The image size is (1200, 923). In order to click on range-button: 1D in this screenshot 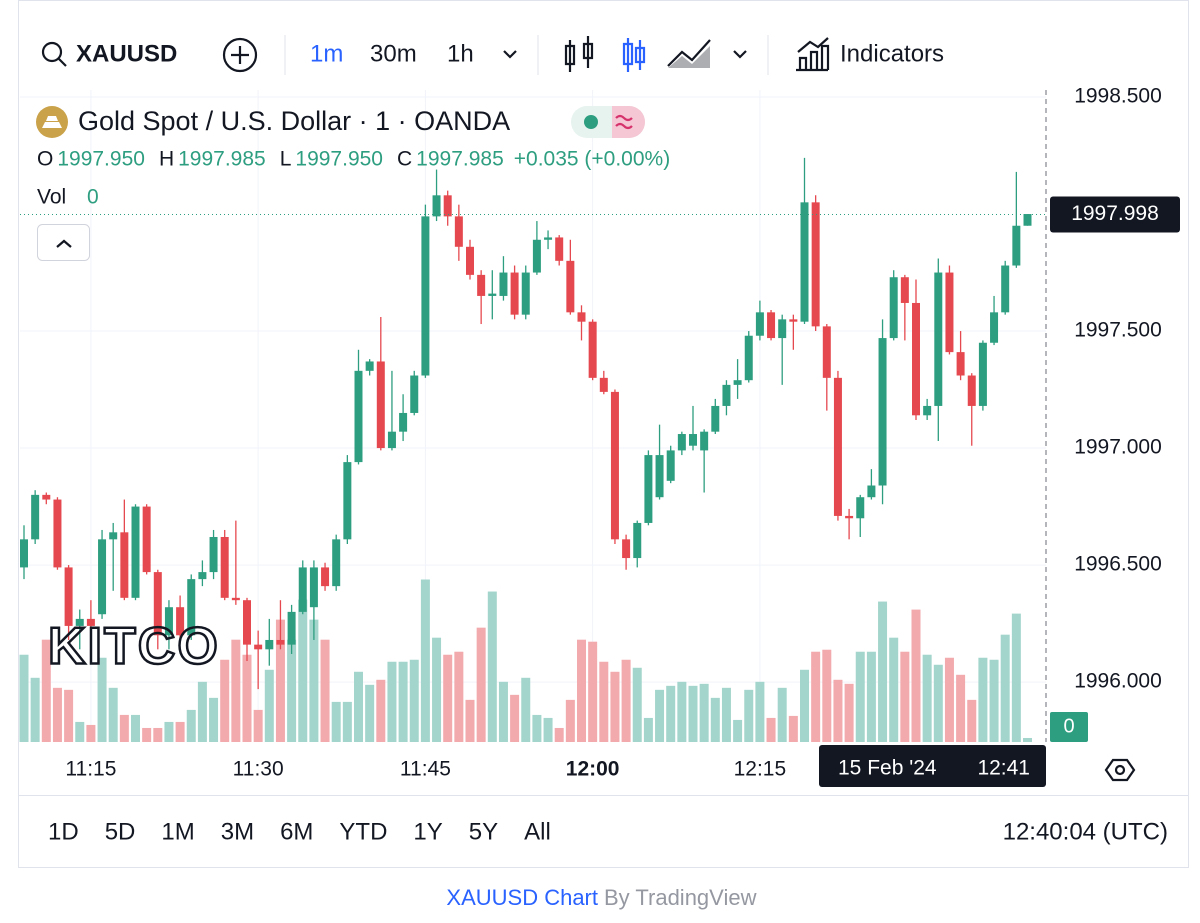, I will do `click(63, 831)`.